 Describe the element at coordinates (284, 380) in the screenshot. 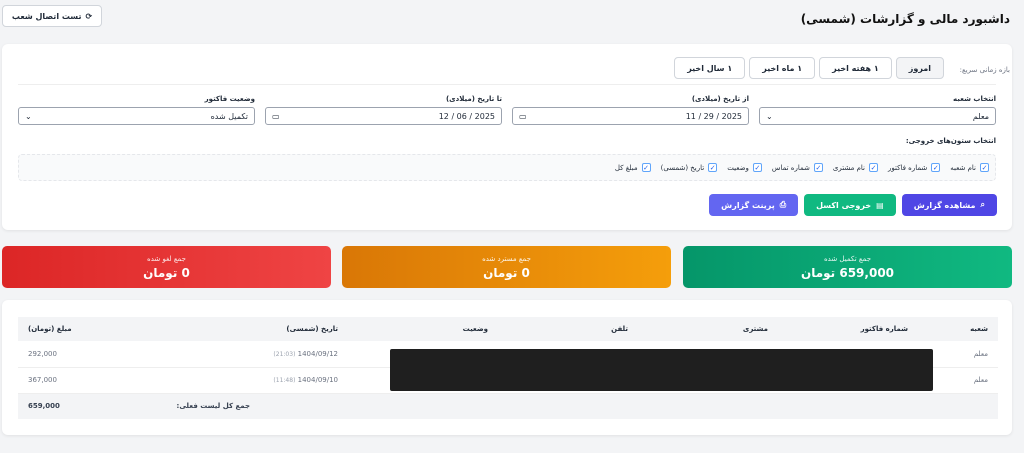

I see `time-text: (11:48)` at that location.